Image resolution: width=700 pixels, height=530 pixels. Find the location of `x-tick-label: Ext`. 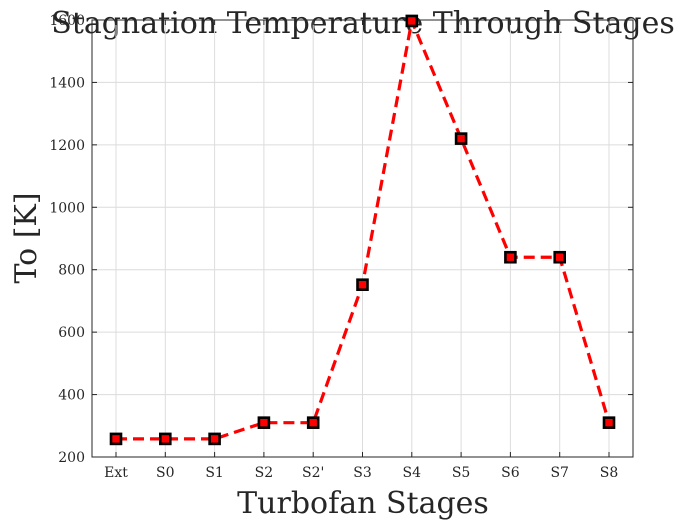

x-tick-label: Ext is located at coordinates (116, 473).